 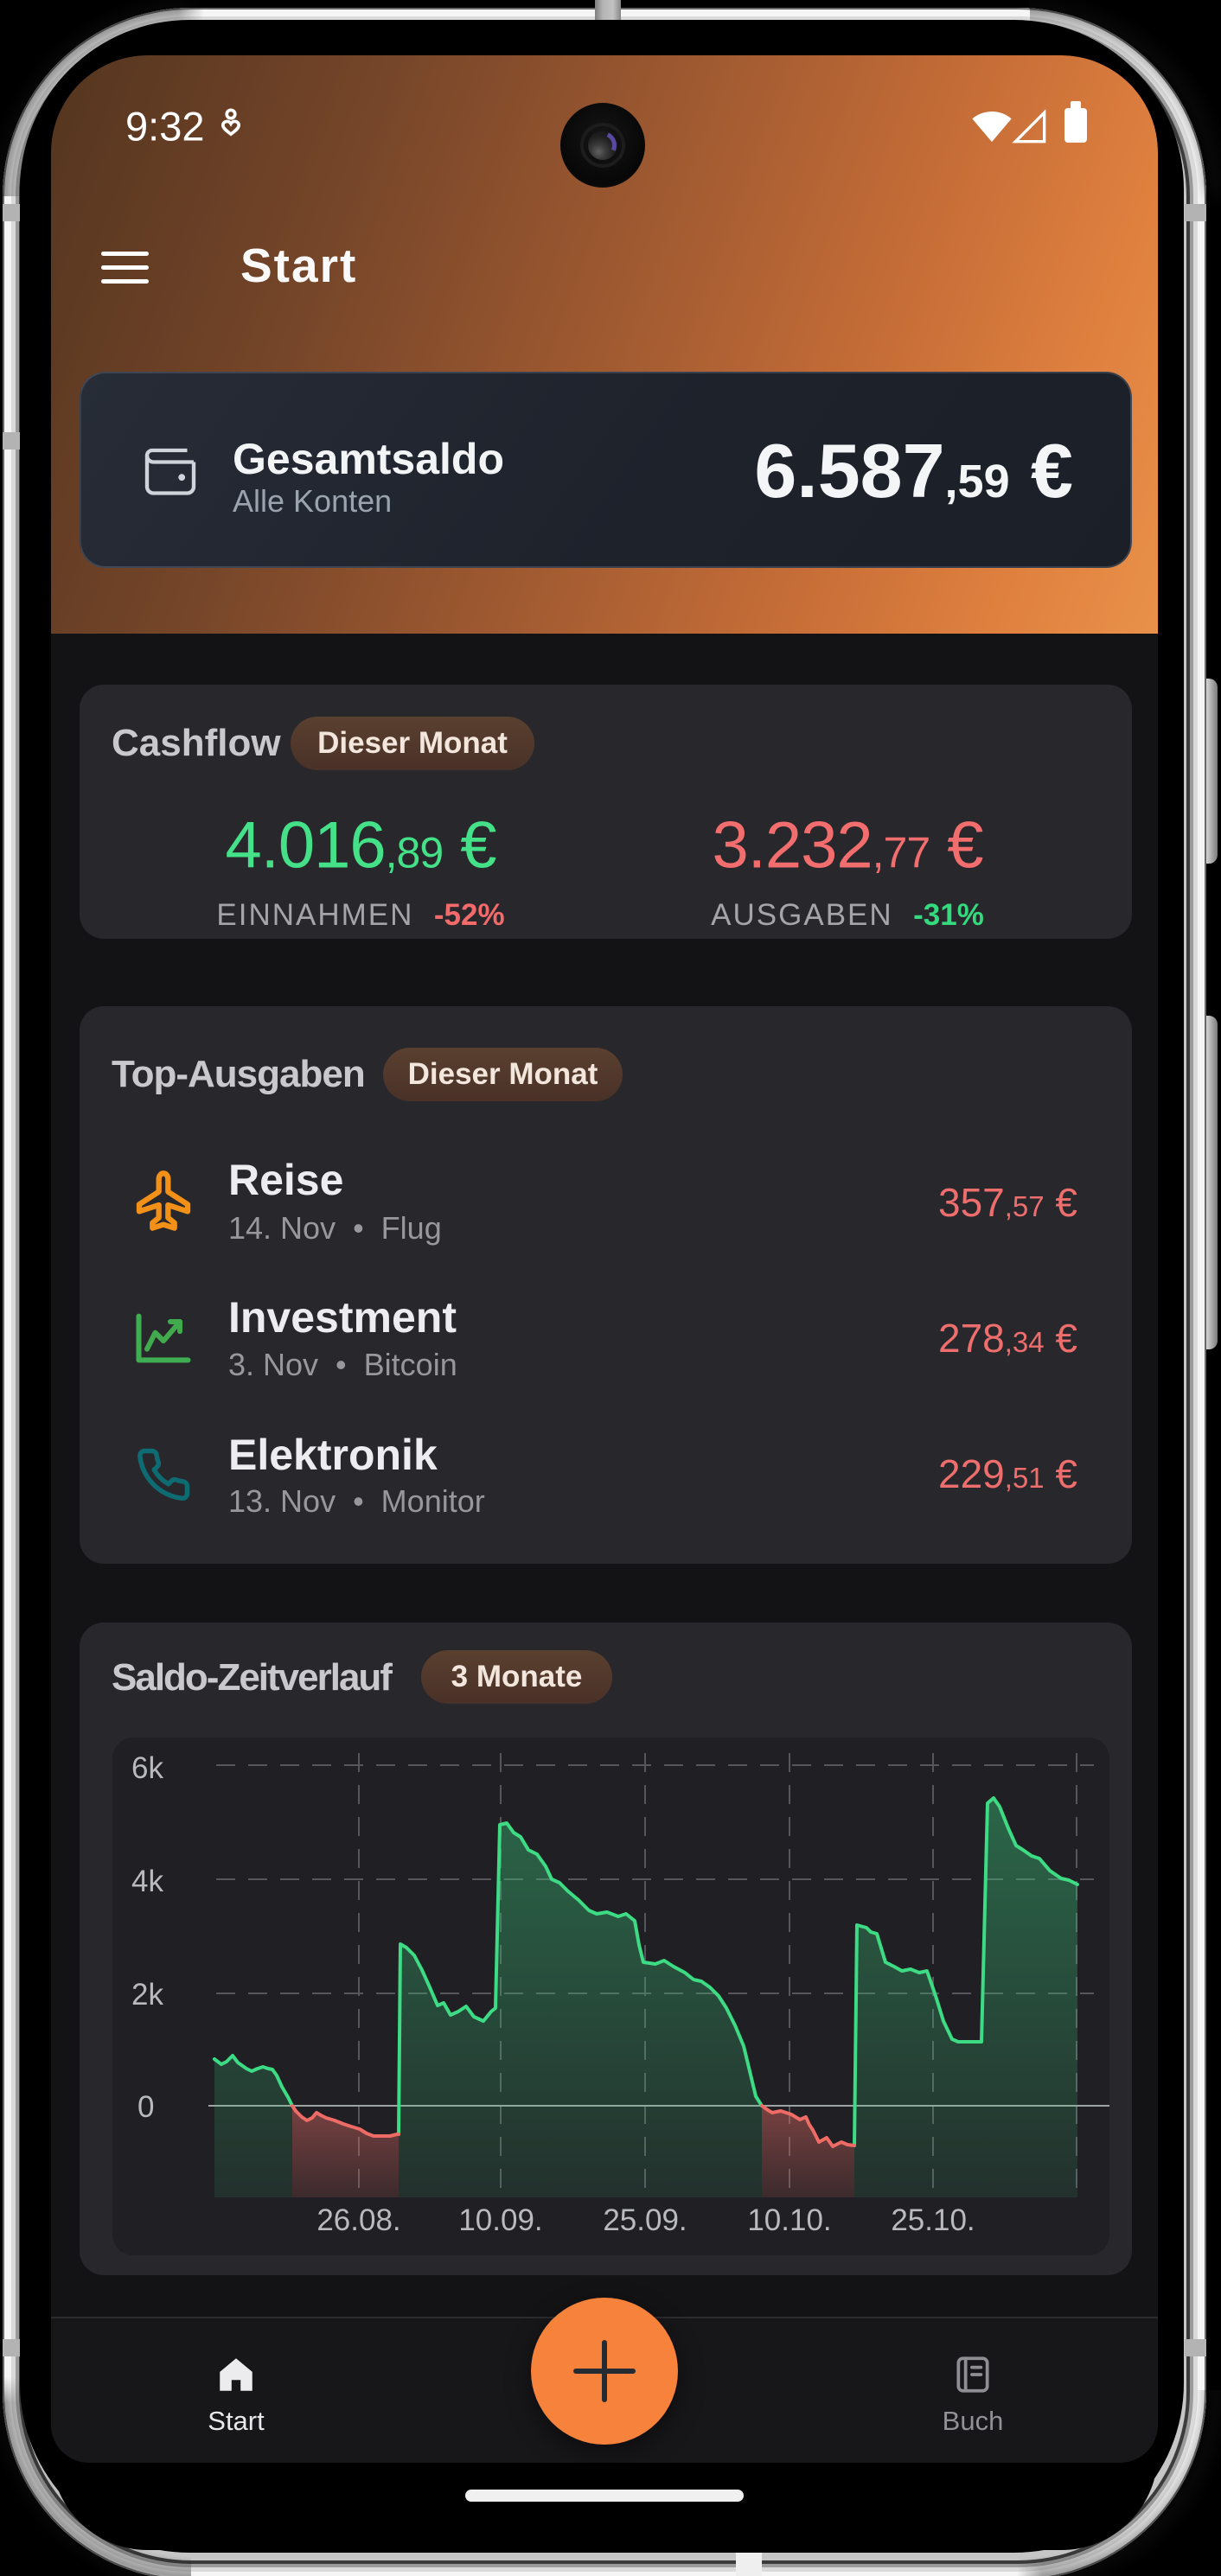 I want to click on svg-text: 26.08., so click(x=358, y=2220).